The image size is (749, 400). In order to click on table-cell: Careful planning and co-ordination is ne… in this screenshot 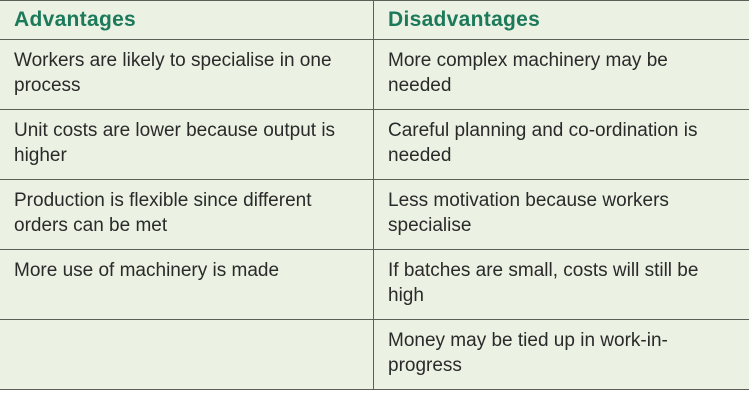, I will do `click(561, 144)`.